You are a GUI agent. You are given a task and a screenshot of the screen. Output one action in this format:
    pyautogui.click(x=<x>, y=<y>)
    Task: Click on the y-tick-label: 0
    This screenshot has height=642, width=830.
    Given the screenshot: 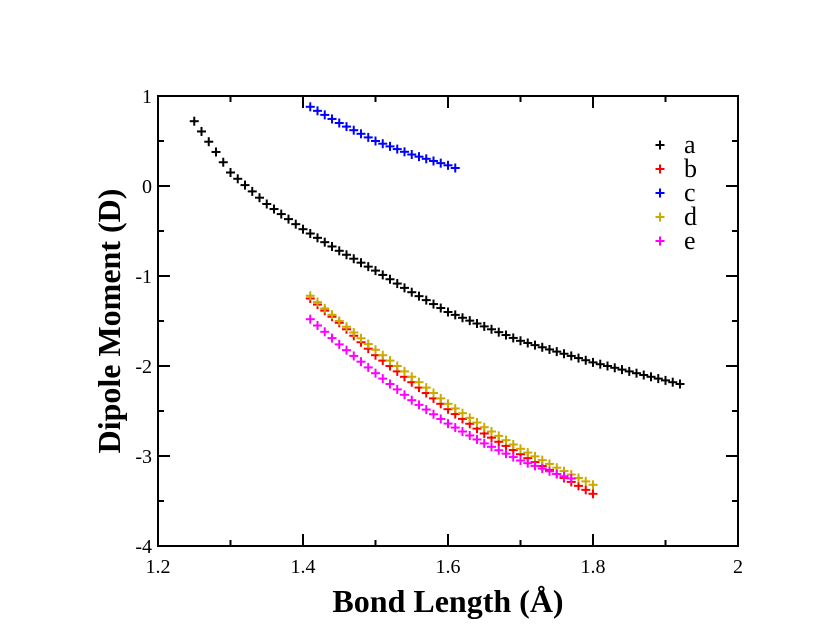 What is the action you would take?
    pyautogui.click(x=147, y=187)
    